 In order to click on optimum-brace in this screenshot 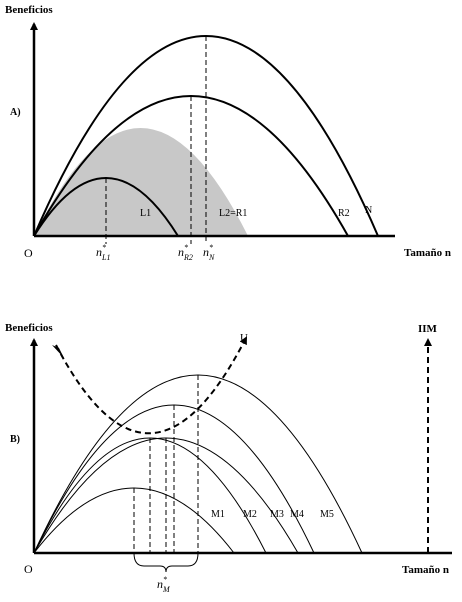, I will do `click(166, 562)`.